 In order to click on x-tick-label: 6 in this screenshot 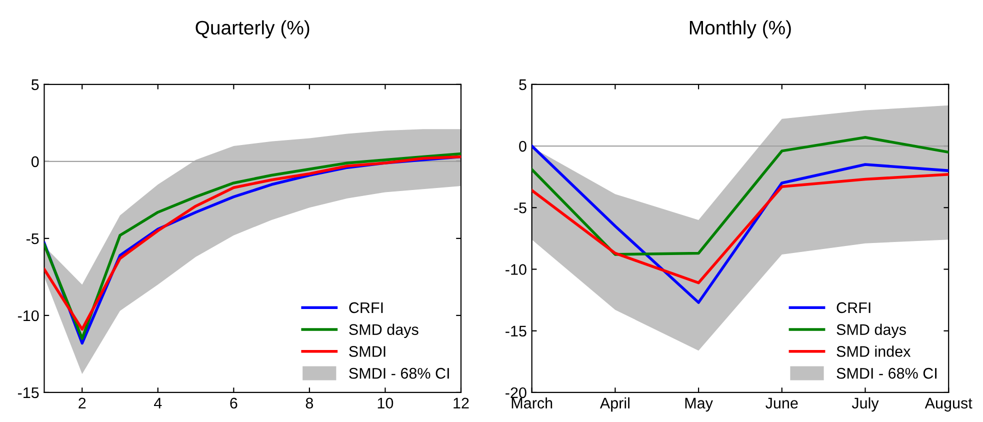, I will do `click(234, 403)`.